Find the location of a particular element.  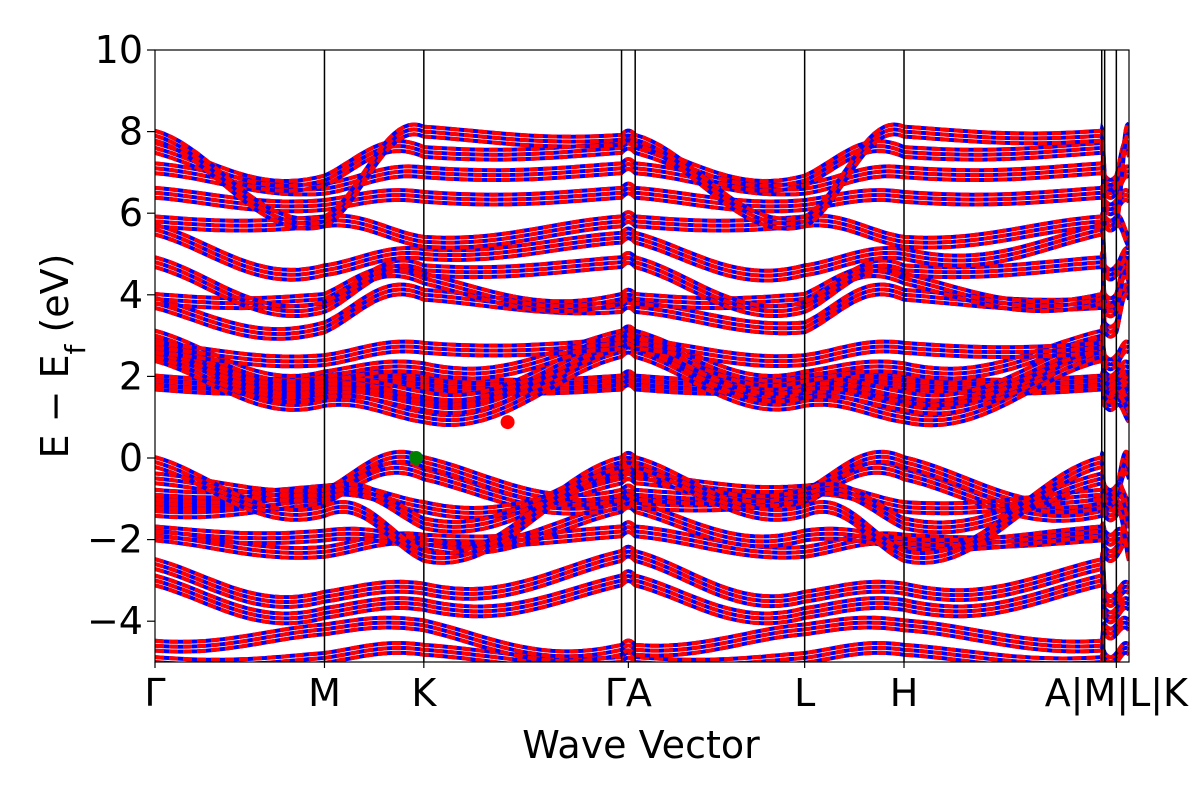

y-tick-label: 8 is located at coordinates (131, 132).